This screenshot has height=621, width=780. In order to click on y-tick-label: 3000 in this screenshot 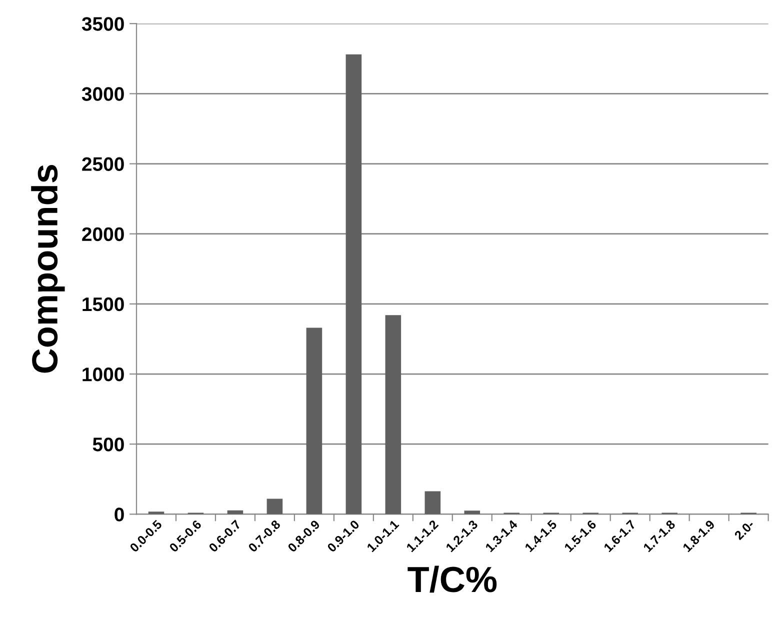, I will do `click(103, 94)`.